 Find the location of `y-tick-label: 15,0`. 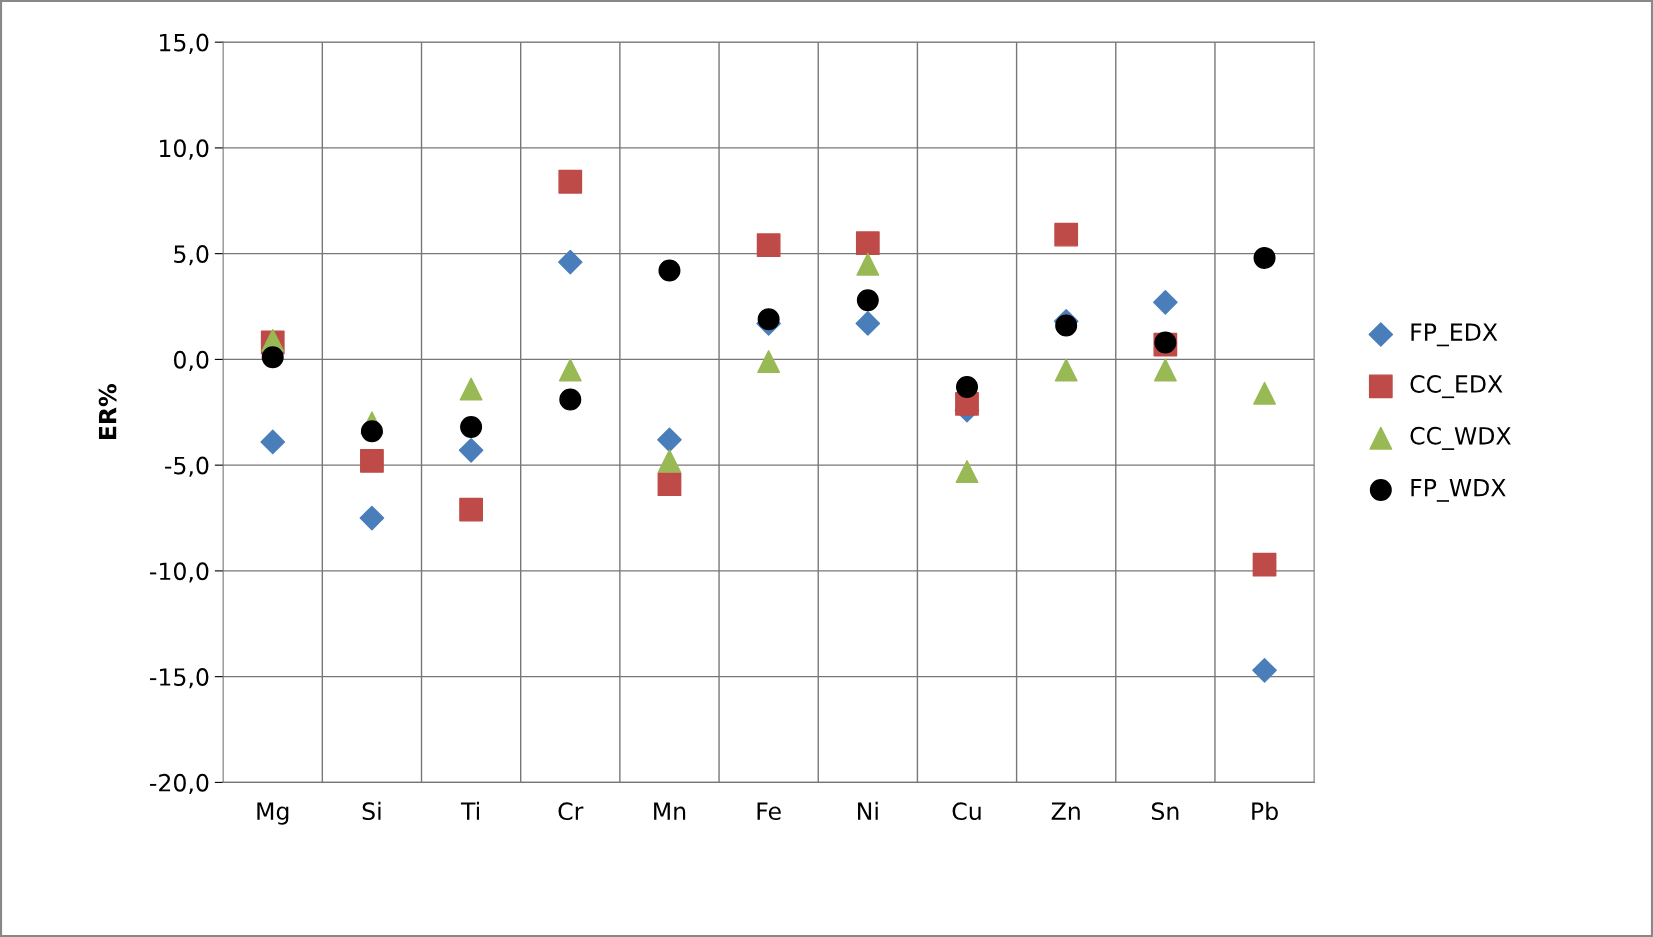

y-tick-label: 15,0 is located at coordinates (184, 43).